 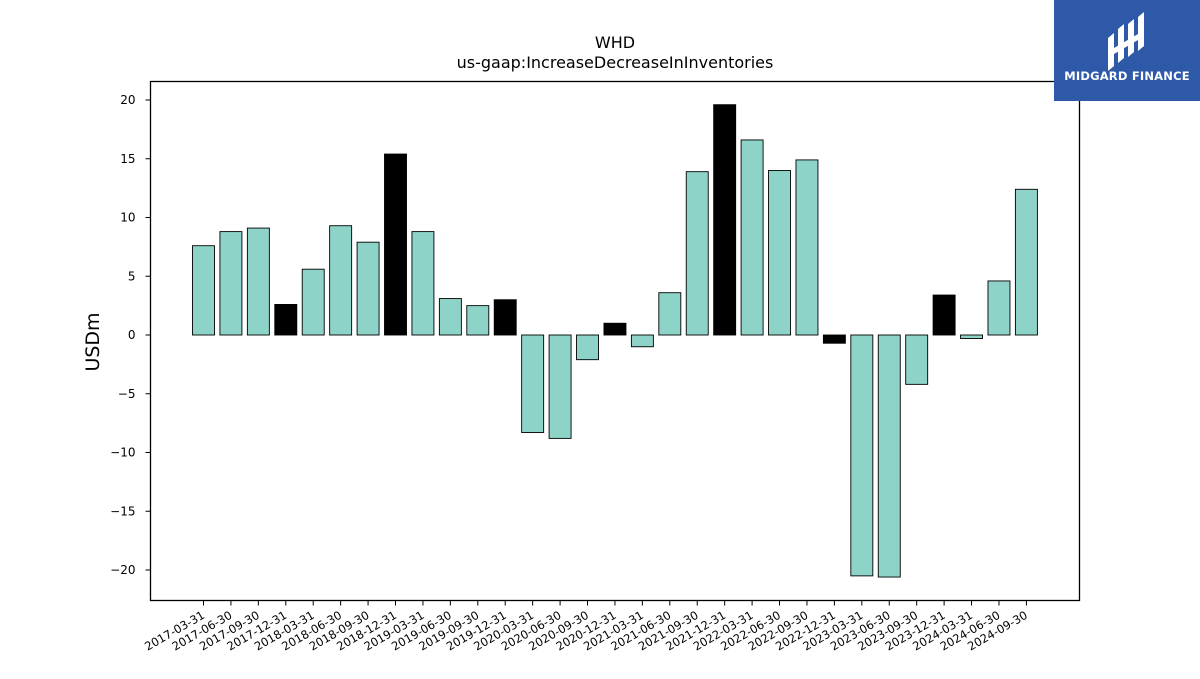 I want to click on y-tick-label: 0, so click(x=132, y=335).